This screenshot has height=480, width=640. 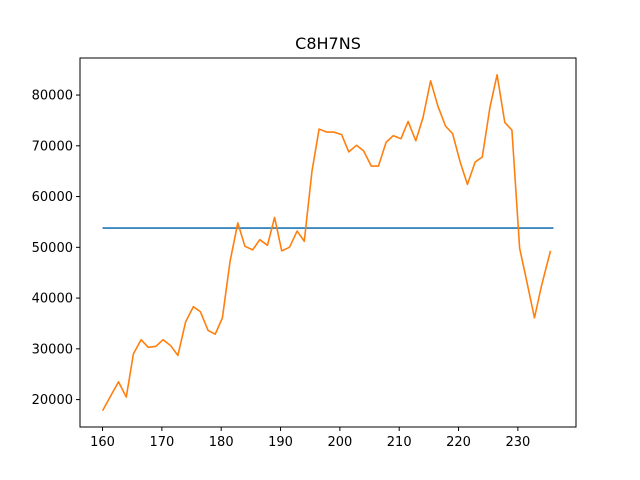 I want to click on y-tick-label: 50000, so click(x=52, y=248).